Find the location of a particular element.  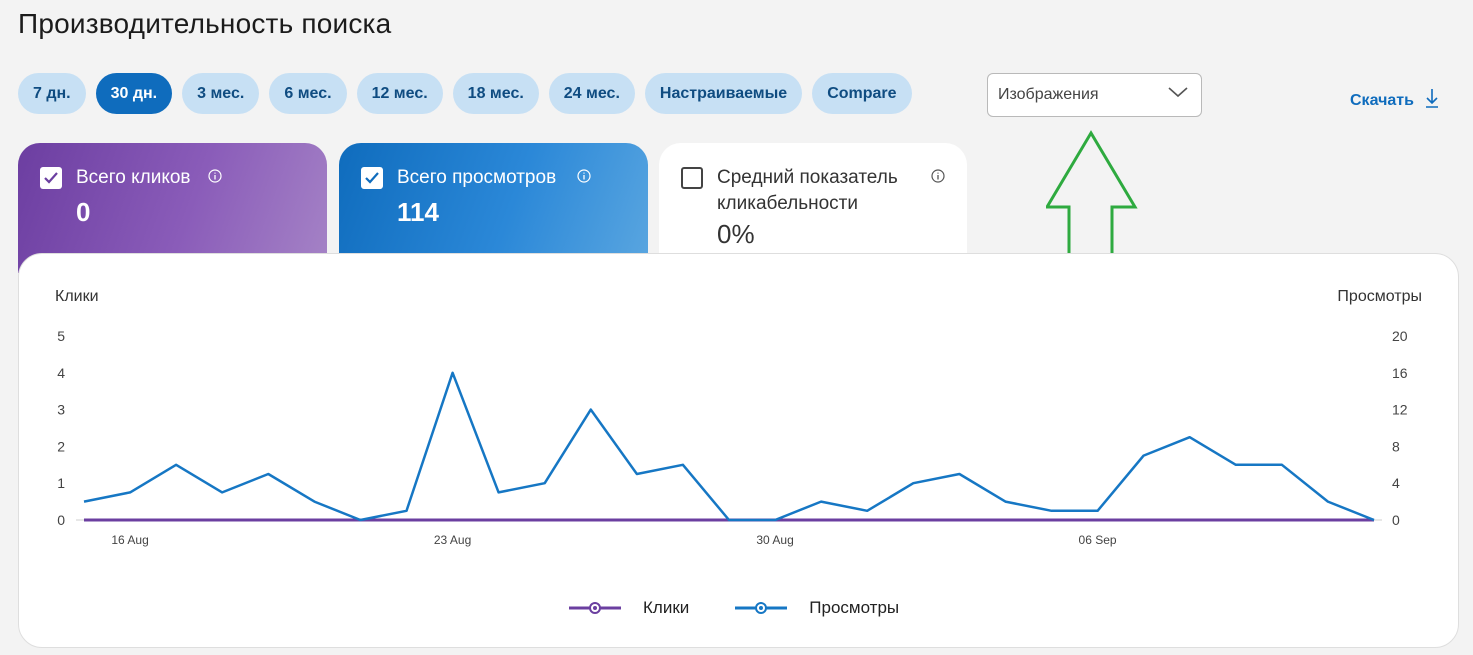

left-axis-title: Клики is located at coordinates (77, 296).